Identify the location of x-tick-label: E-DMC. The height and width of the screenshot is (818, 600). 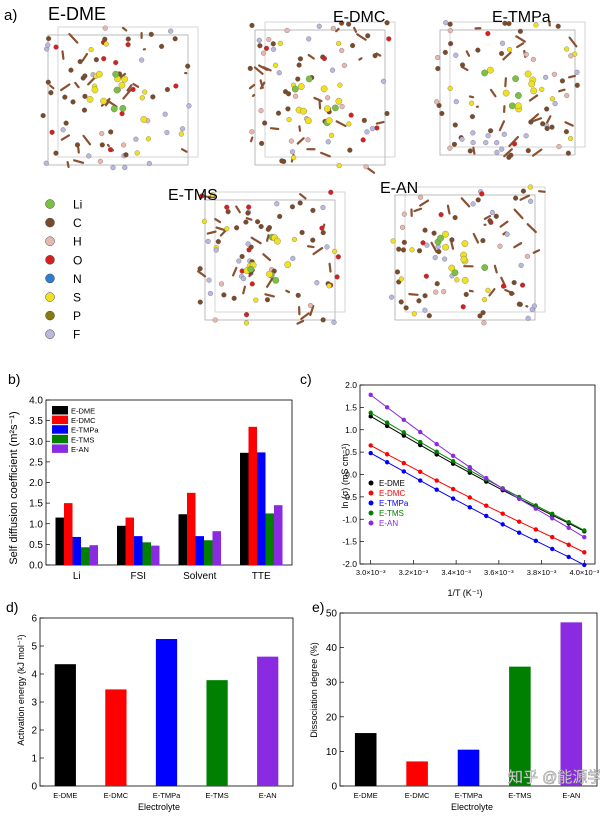
(417, 795).